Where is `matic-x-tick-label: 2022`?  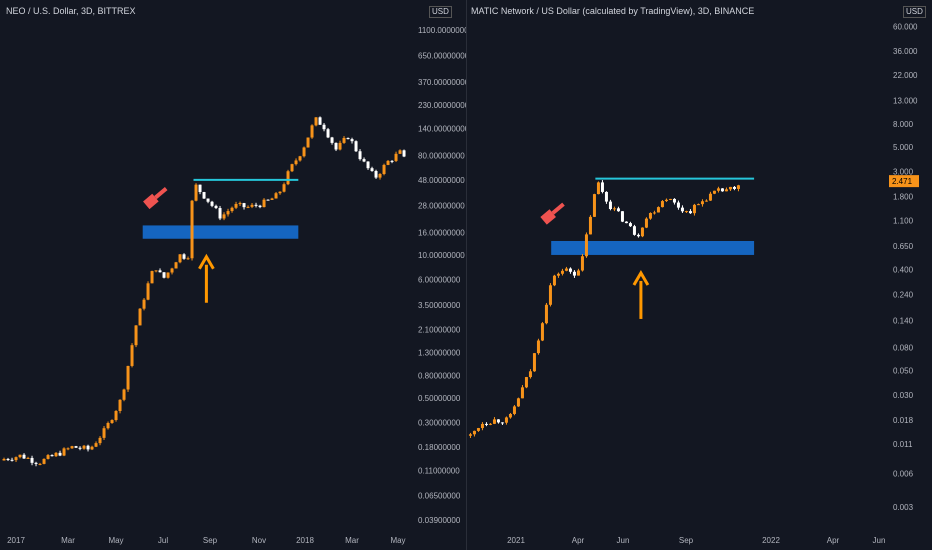 matic-x-tick-label: 2022 is located at coordinates (771, 540).